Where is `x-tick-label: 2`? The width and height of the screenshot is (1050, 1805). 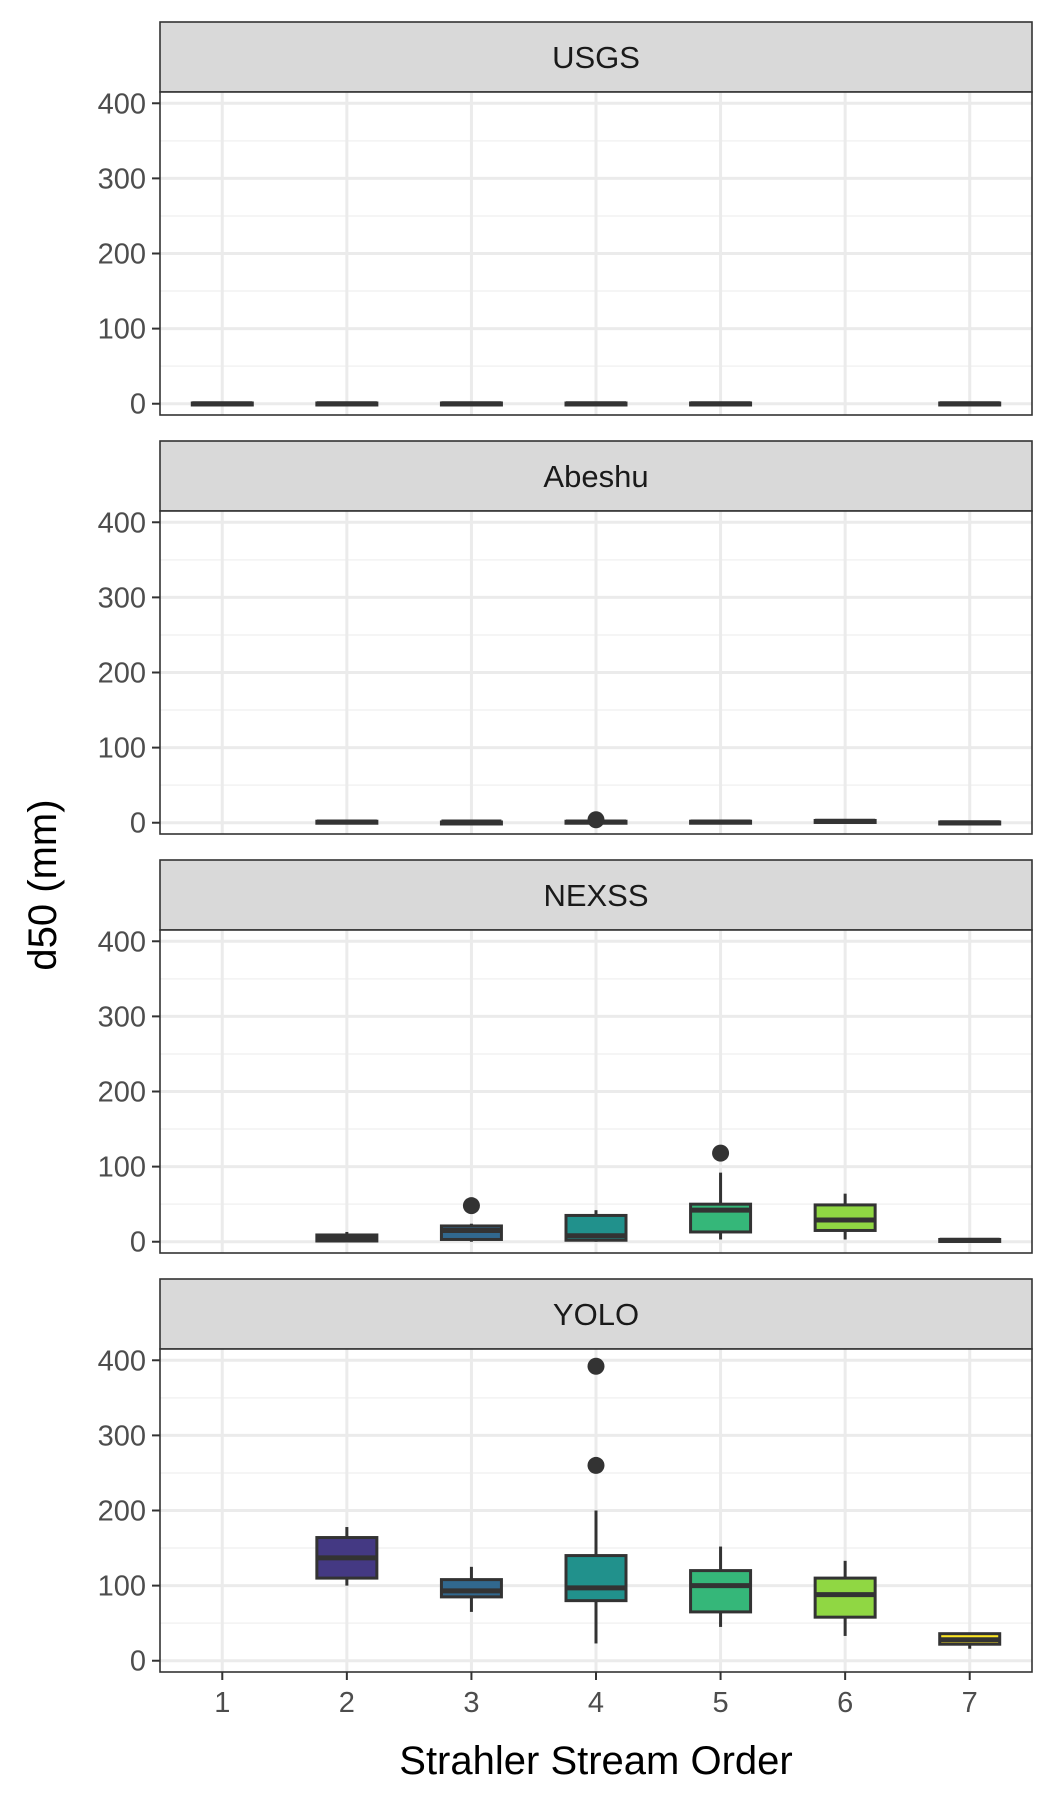 x-tick-label: 2 is located at coordinates (347, 1703).